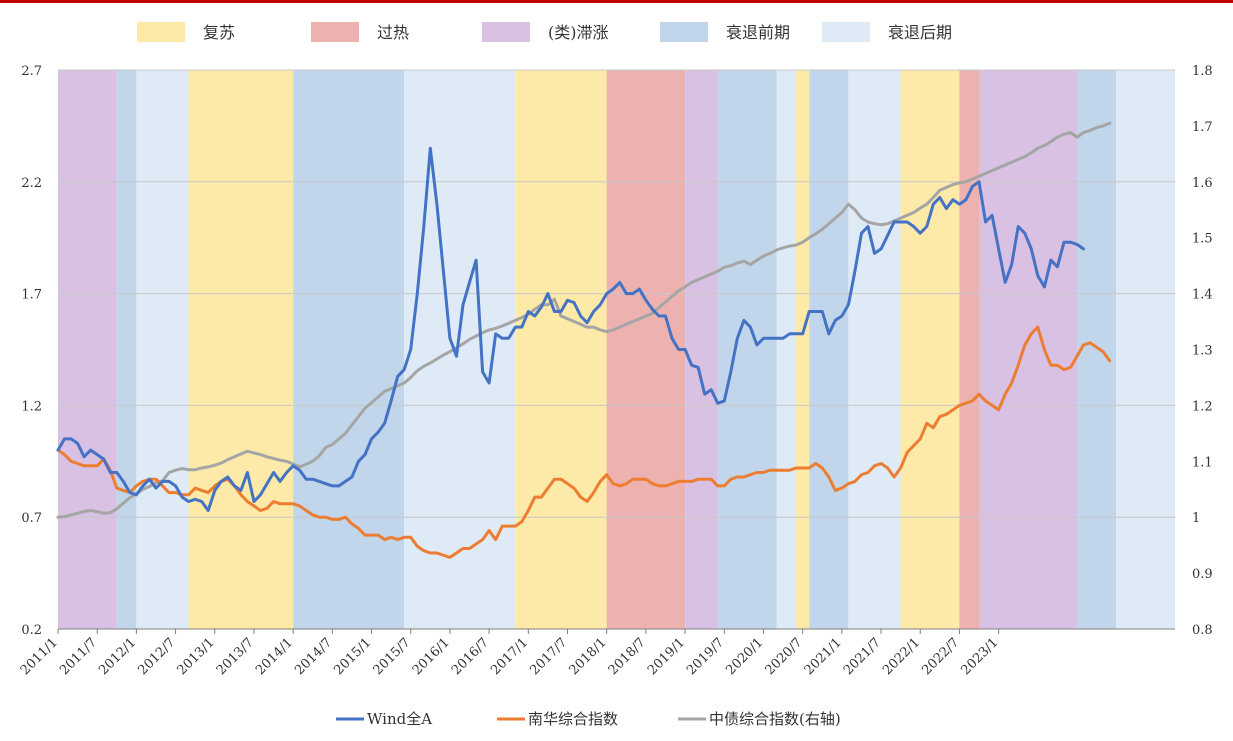  I want to click on right-tick-label: 1.8, so click(1202, 71).